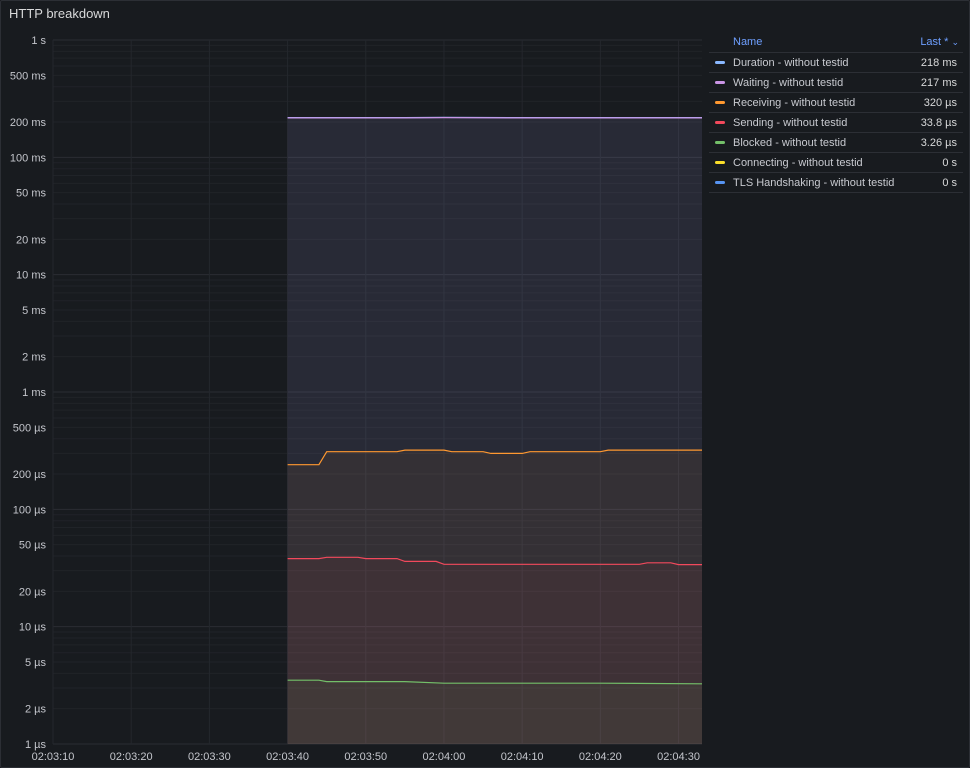  Describe the element at coordinates (33, 546) in the screenshot. I see `y-axis-tick-label: 50 µs` at that location.